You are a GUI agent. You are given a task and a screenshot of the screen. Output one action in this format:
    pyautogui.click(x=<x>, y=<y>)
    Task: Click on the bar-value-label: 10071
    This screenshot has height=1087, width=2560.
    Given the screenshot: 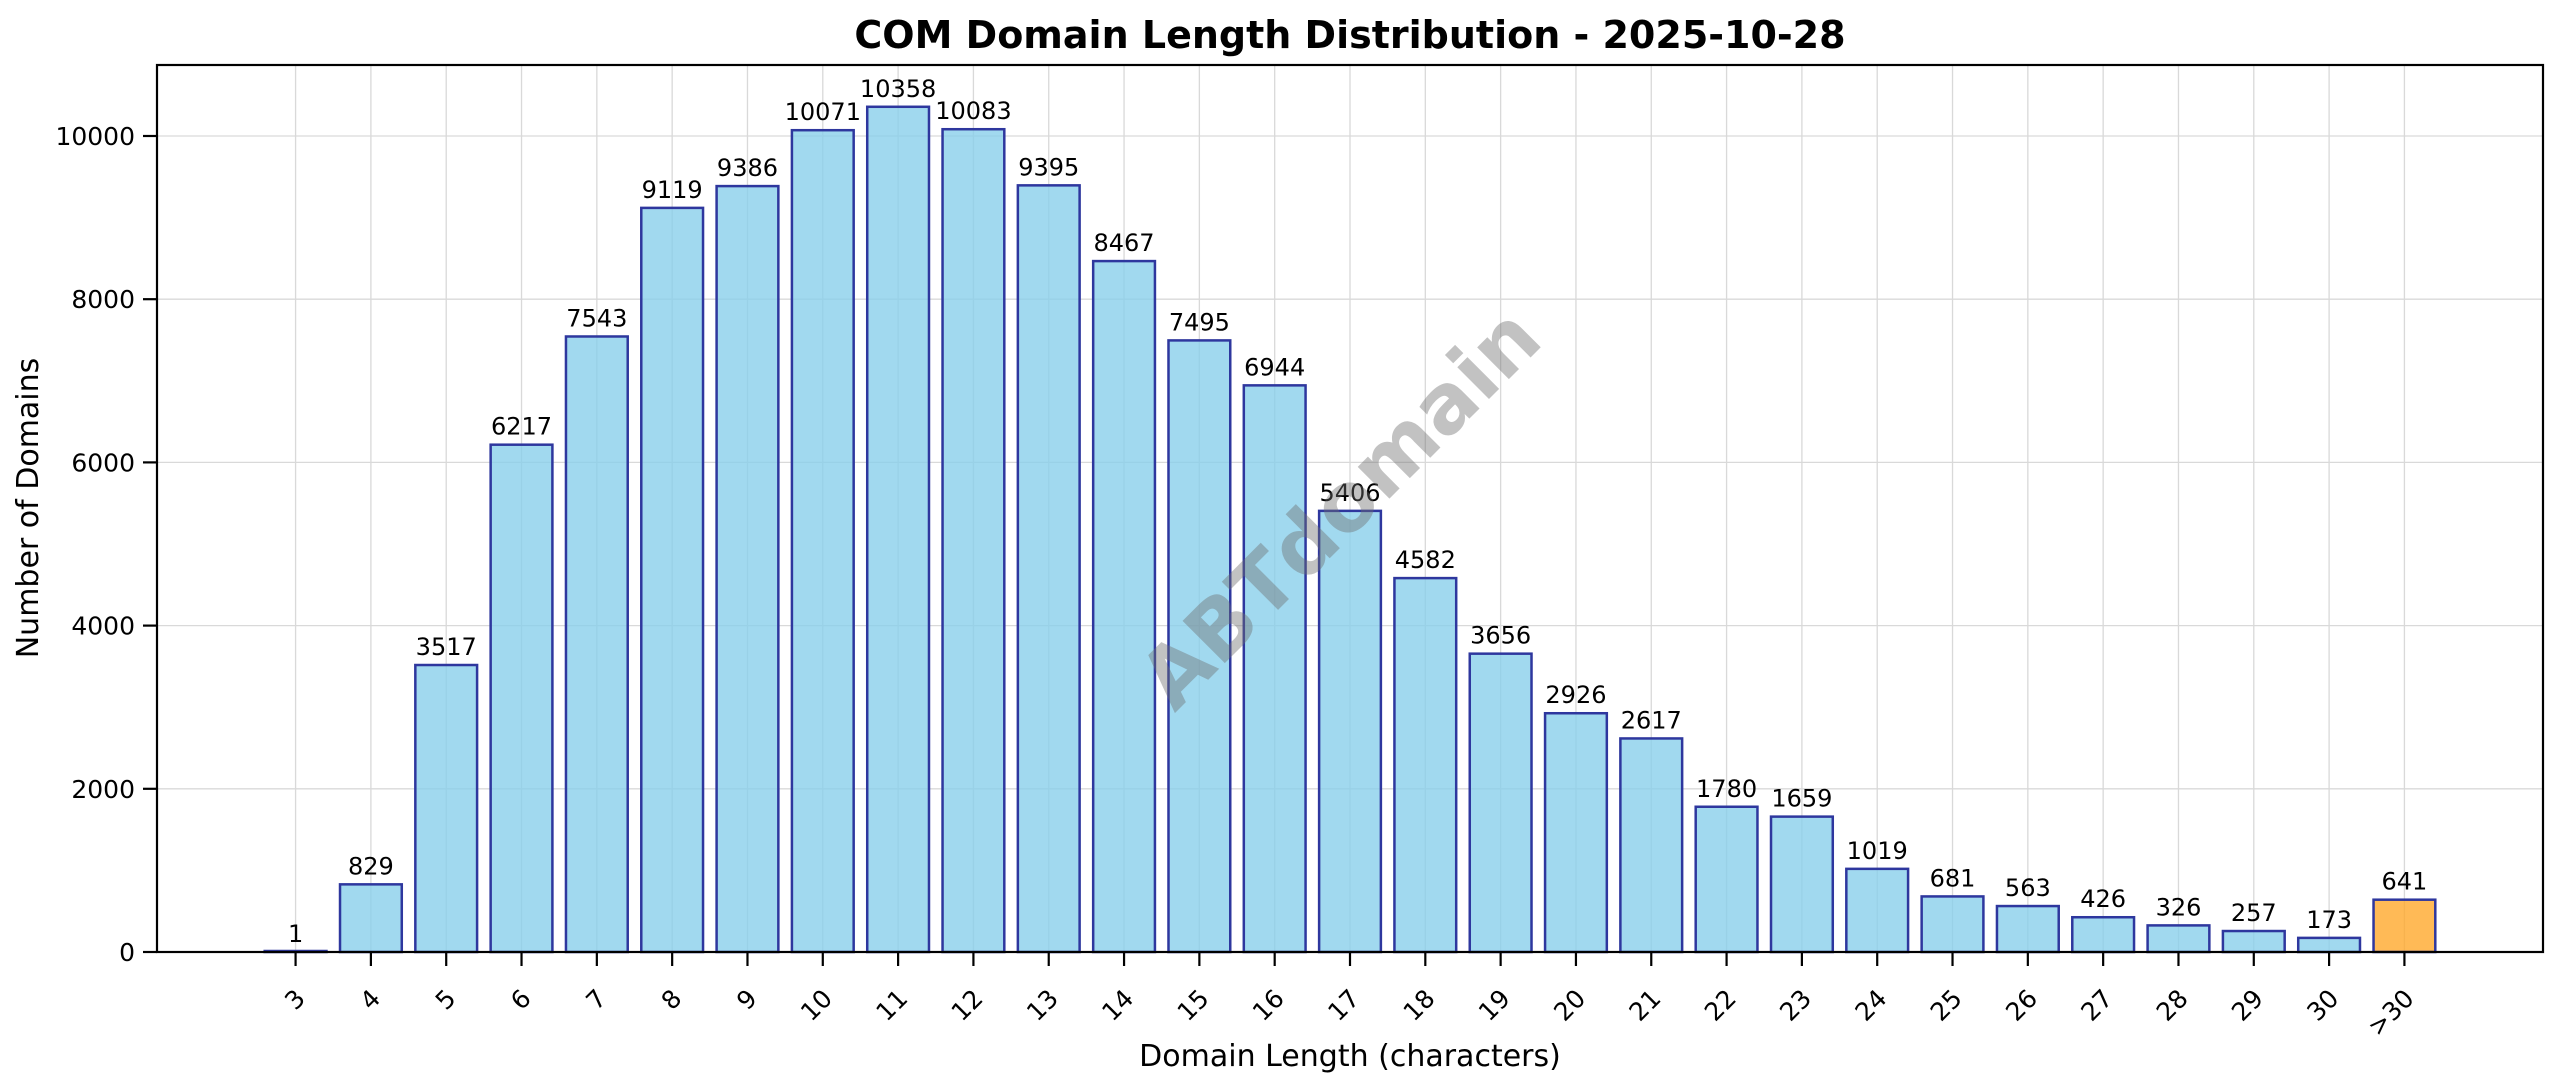 What is the action you would take?
    pyautogui.click(x=823, y=112)
    